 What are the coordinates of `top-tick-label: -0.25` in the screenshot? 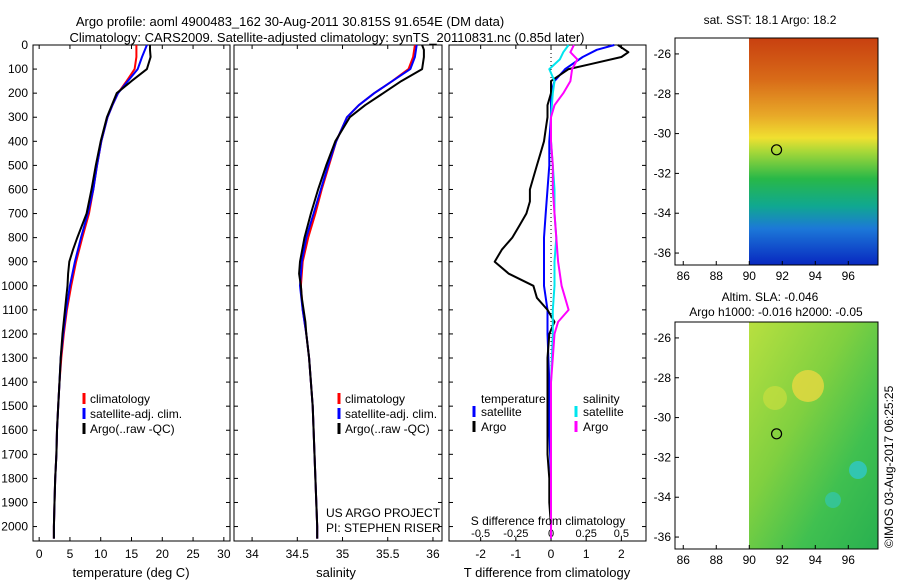 It's located at (515, 534).